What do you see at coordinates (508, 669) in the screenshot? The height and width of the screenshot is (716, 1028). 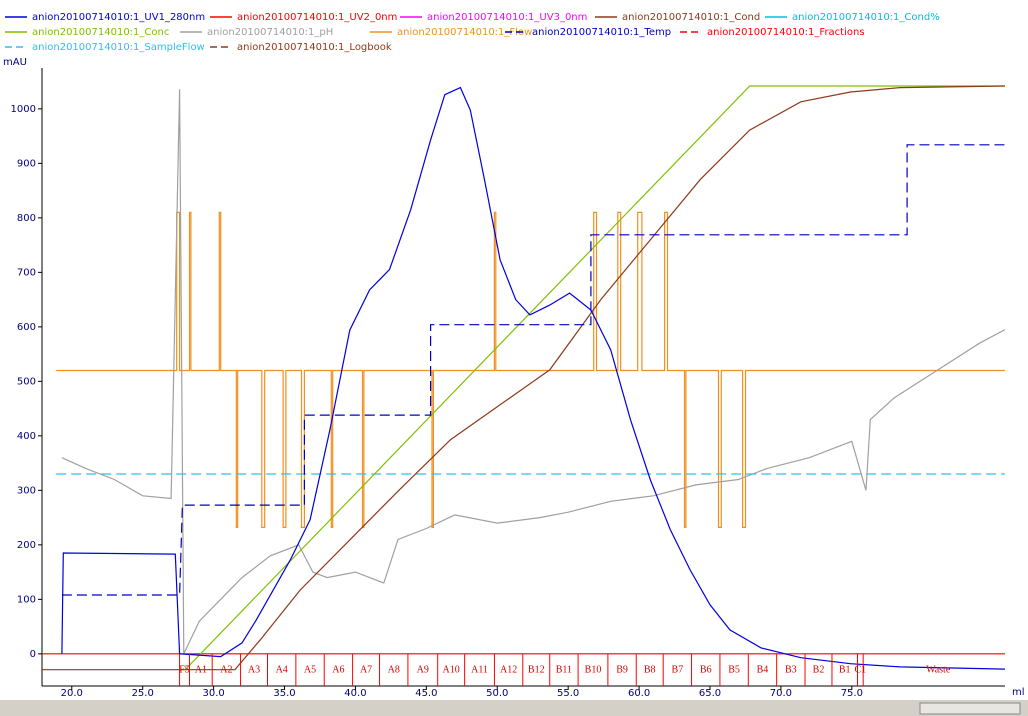 I see `fraction-label: A12` at bounding box center [508, 669].